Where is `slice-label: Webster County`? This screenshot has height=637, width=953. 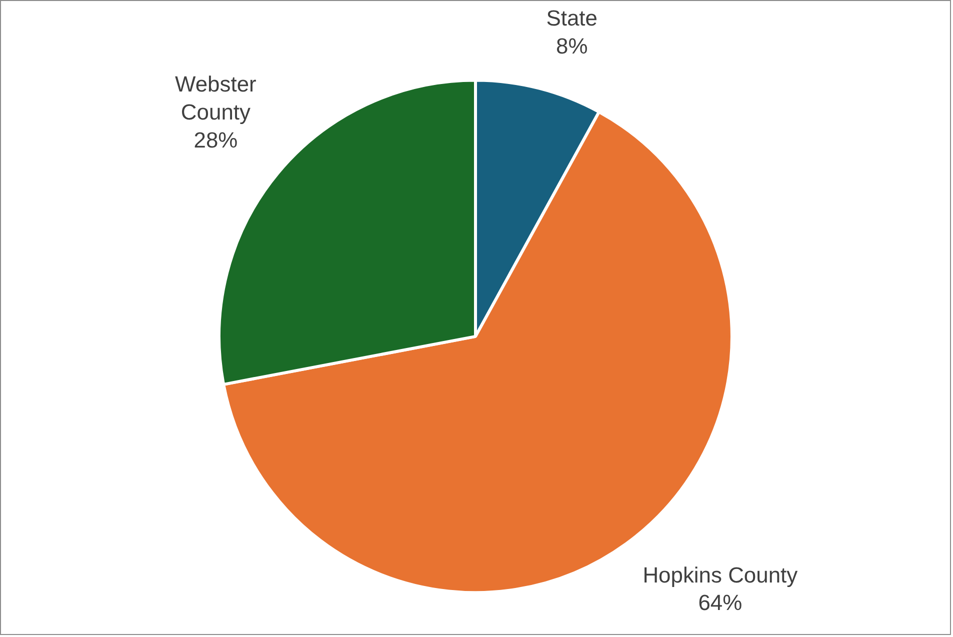
slice-label: Webster County is located at coordinates (215, 98).